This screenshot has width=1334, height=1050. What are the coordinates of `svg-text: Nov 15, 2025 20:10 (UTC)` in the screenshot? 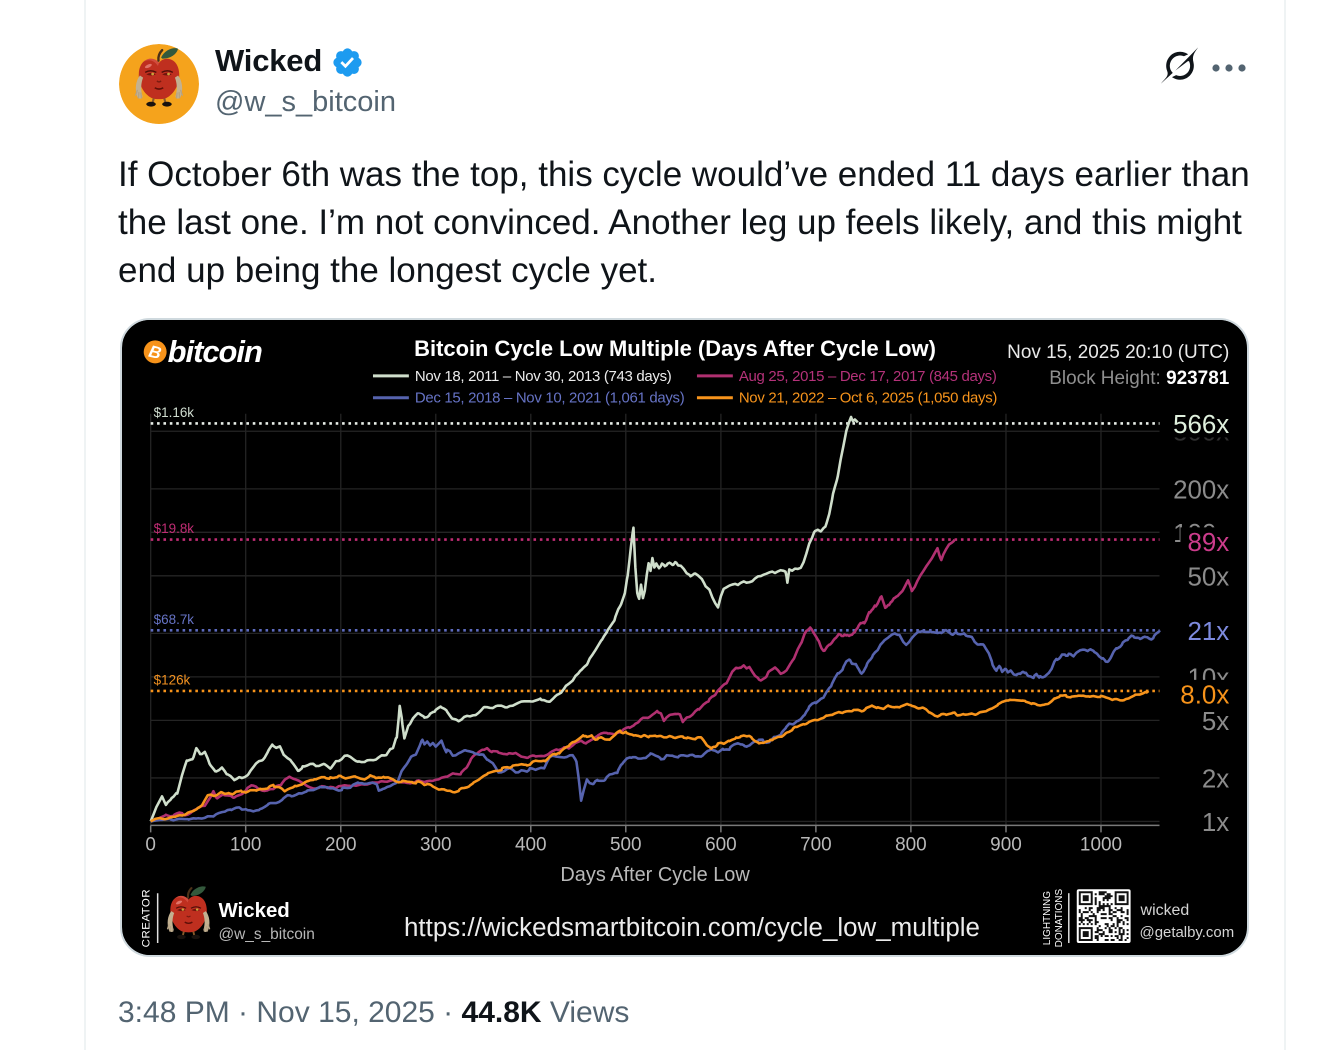 It's located at (1118, 352).